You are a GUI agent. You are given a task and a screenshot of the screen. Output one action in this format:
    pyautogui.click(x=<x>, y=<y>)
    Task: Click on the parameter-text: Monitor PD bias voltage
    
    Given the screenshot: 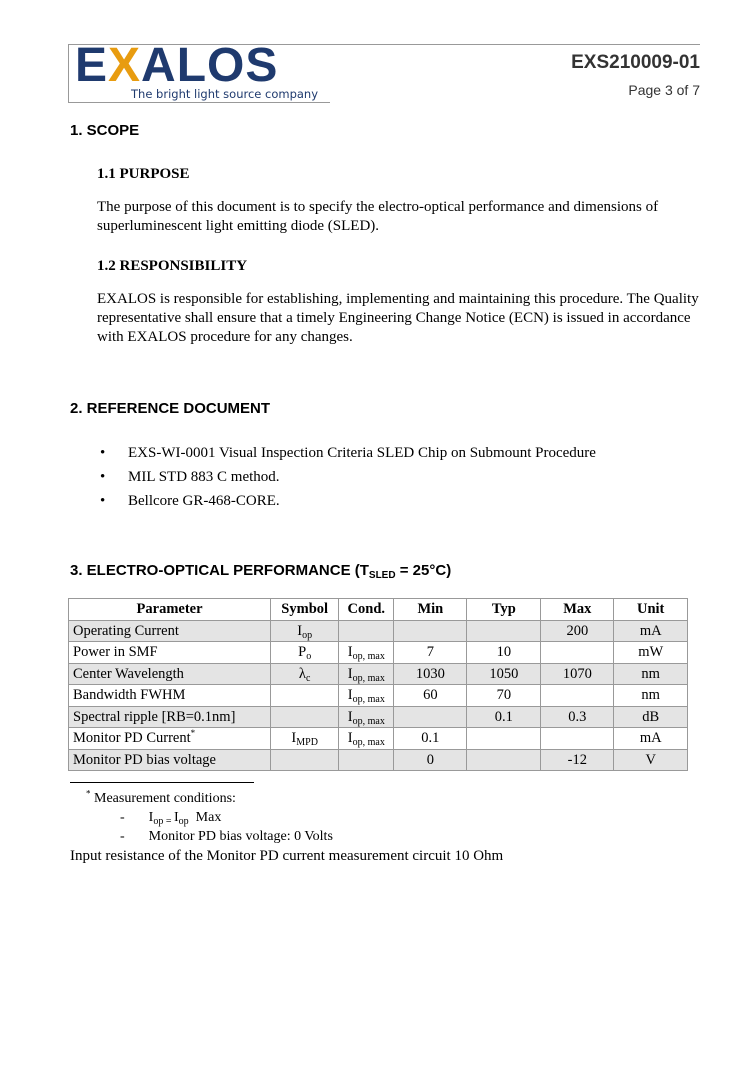 What is the action you would take?
    pyautogui.click(x=144, y=759)
    